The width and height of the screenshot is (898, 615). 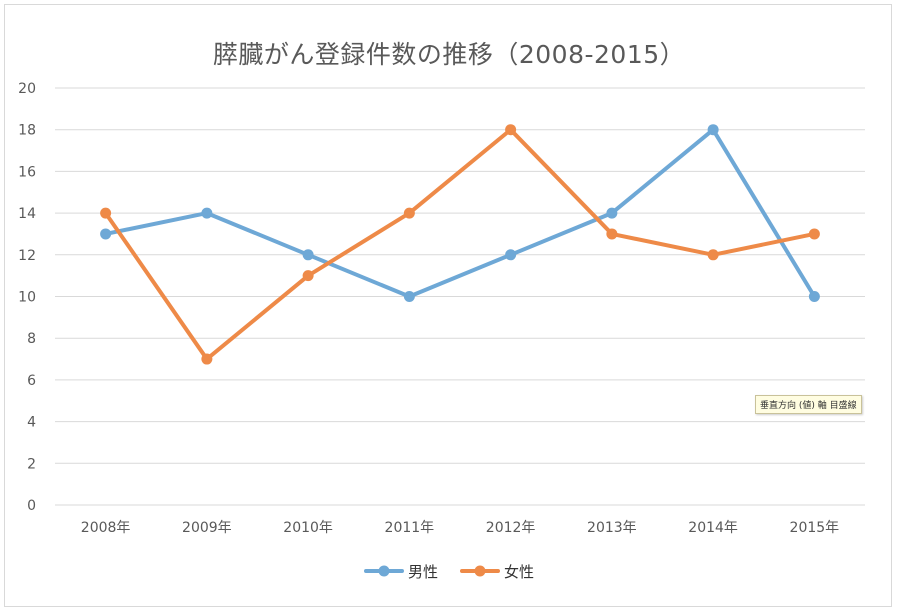 I want to click on chart-title: 膵臓がん登録件数の推移（2008-2015）, so click(x=449, y=54).